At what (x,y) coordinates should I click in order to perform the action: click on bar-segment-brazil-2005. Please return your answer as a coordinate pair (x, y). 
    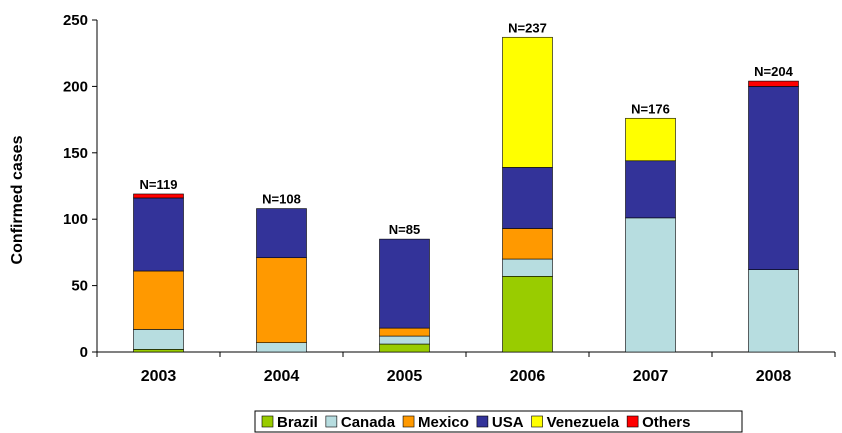
    Looking at the image, I should click on (404, 348).